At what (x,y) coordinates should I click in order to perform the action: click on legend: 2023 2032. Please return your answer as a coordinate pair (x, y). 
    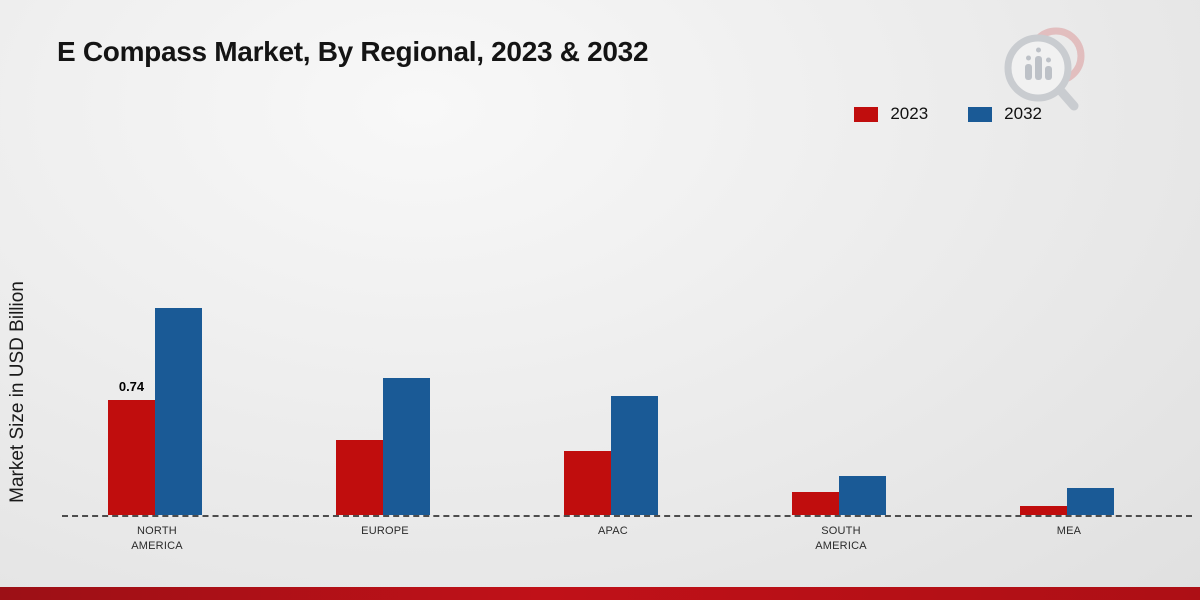
    Looking at the image, I should click on (948, 114).